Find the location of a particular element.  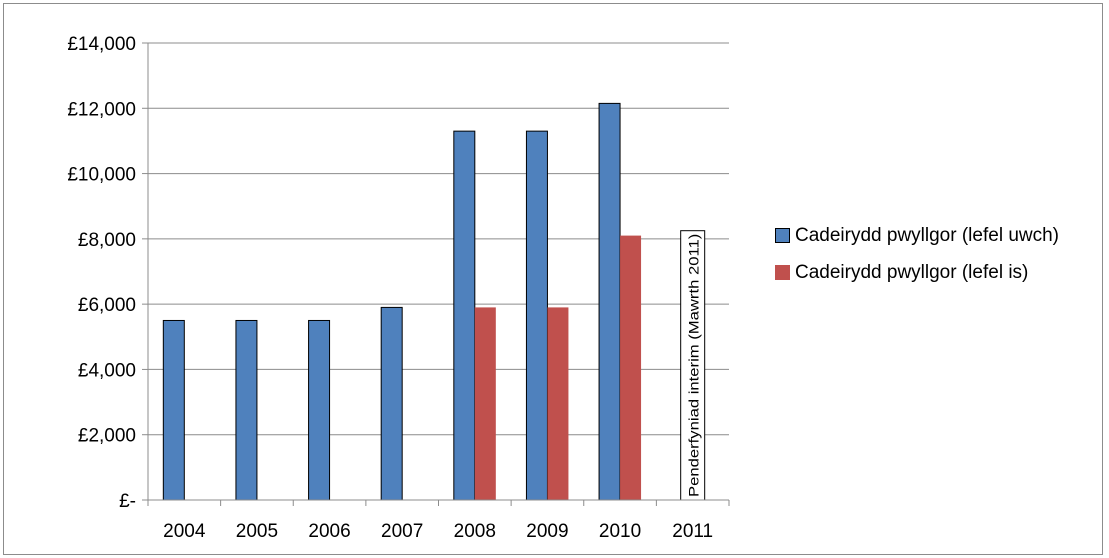

legend-item-lower: Cadeirydd pwyllgor (lefel is) is located at coordinates (935, 272).